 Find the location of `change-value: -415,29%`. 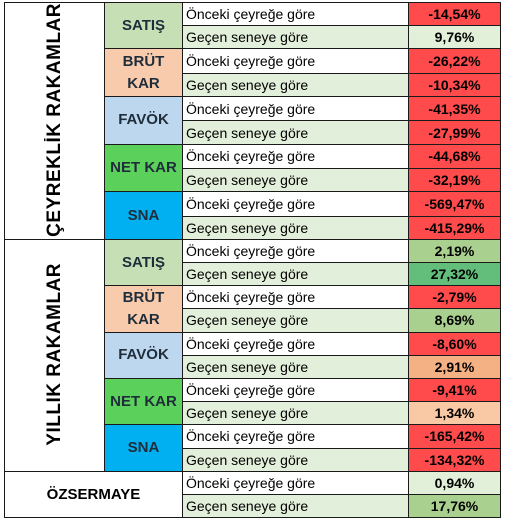

change-value: -415,29% is located at coordinates (454, 227).